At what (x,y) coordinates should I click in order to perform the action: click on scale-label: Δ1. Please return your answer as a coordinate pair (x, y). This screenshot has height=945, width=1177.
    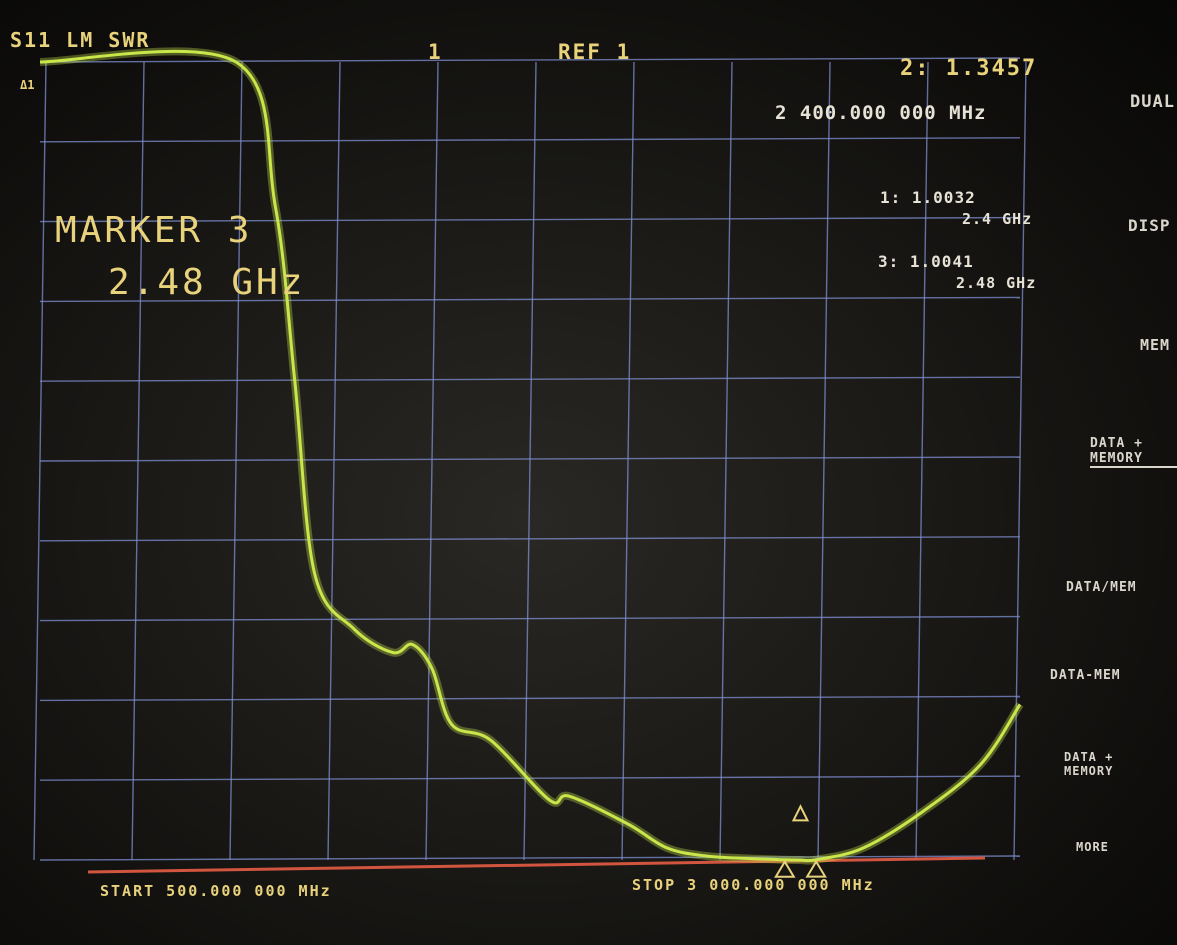
    Looking at the image, I should click on (27, 85).